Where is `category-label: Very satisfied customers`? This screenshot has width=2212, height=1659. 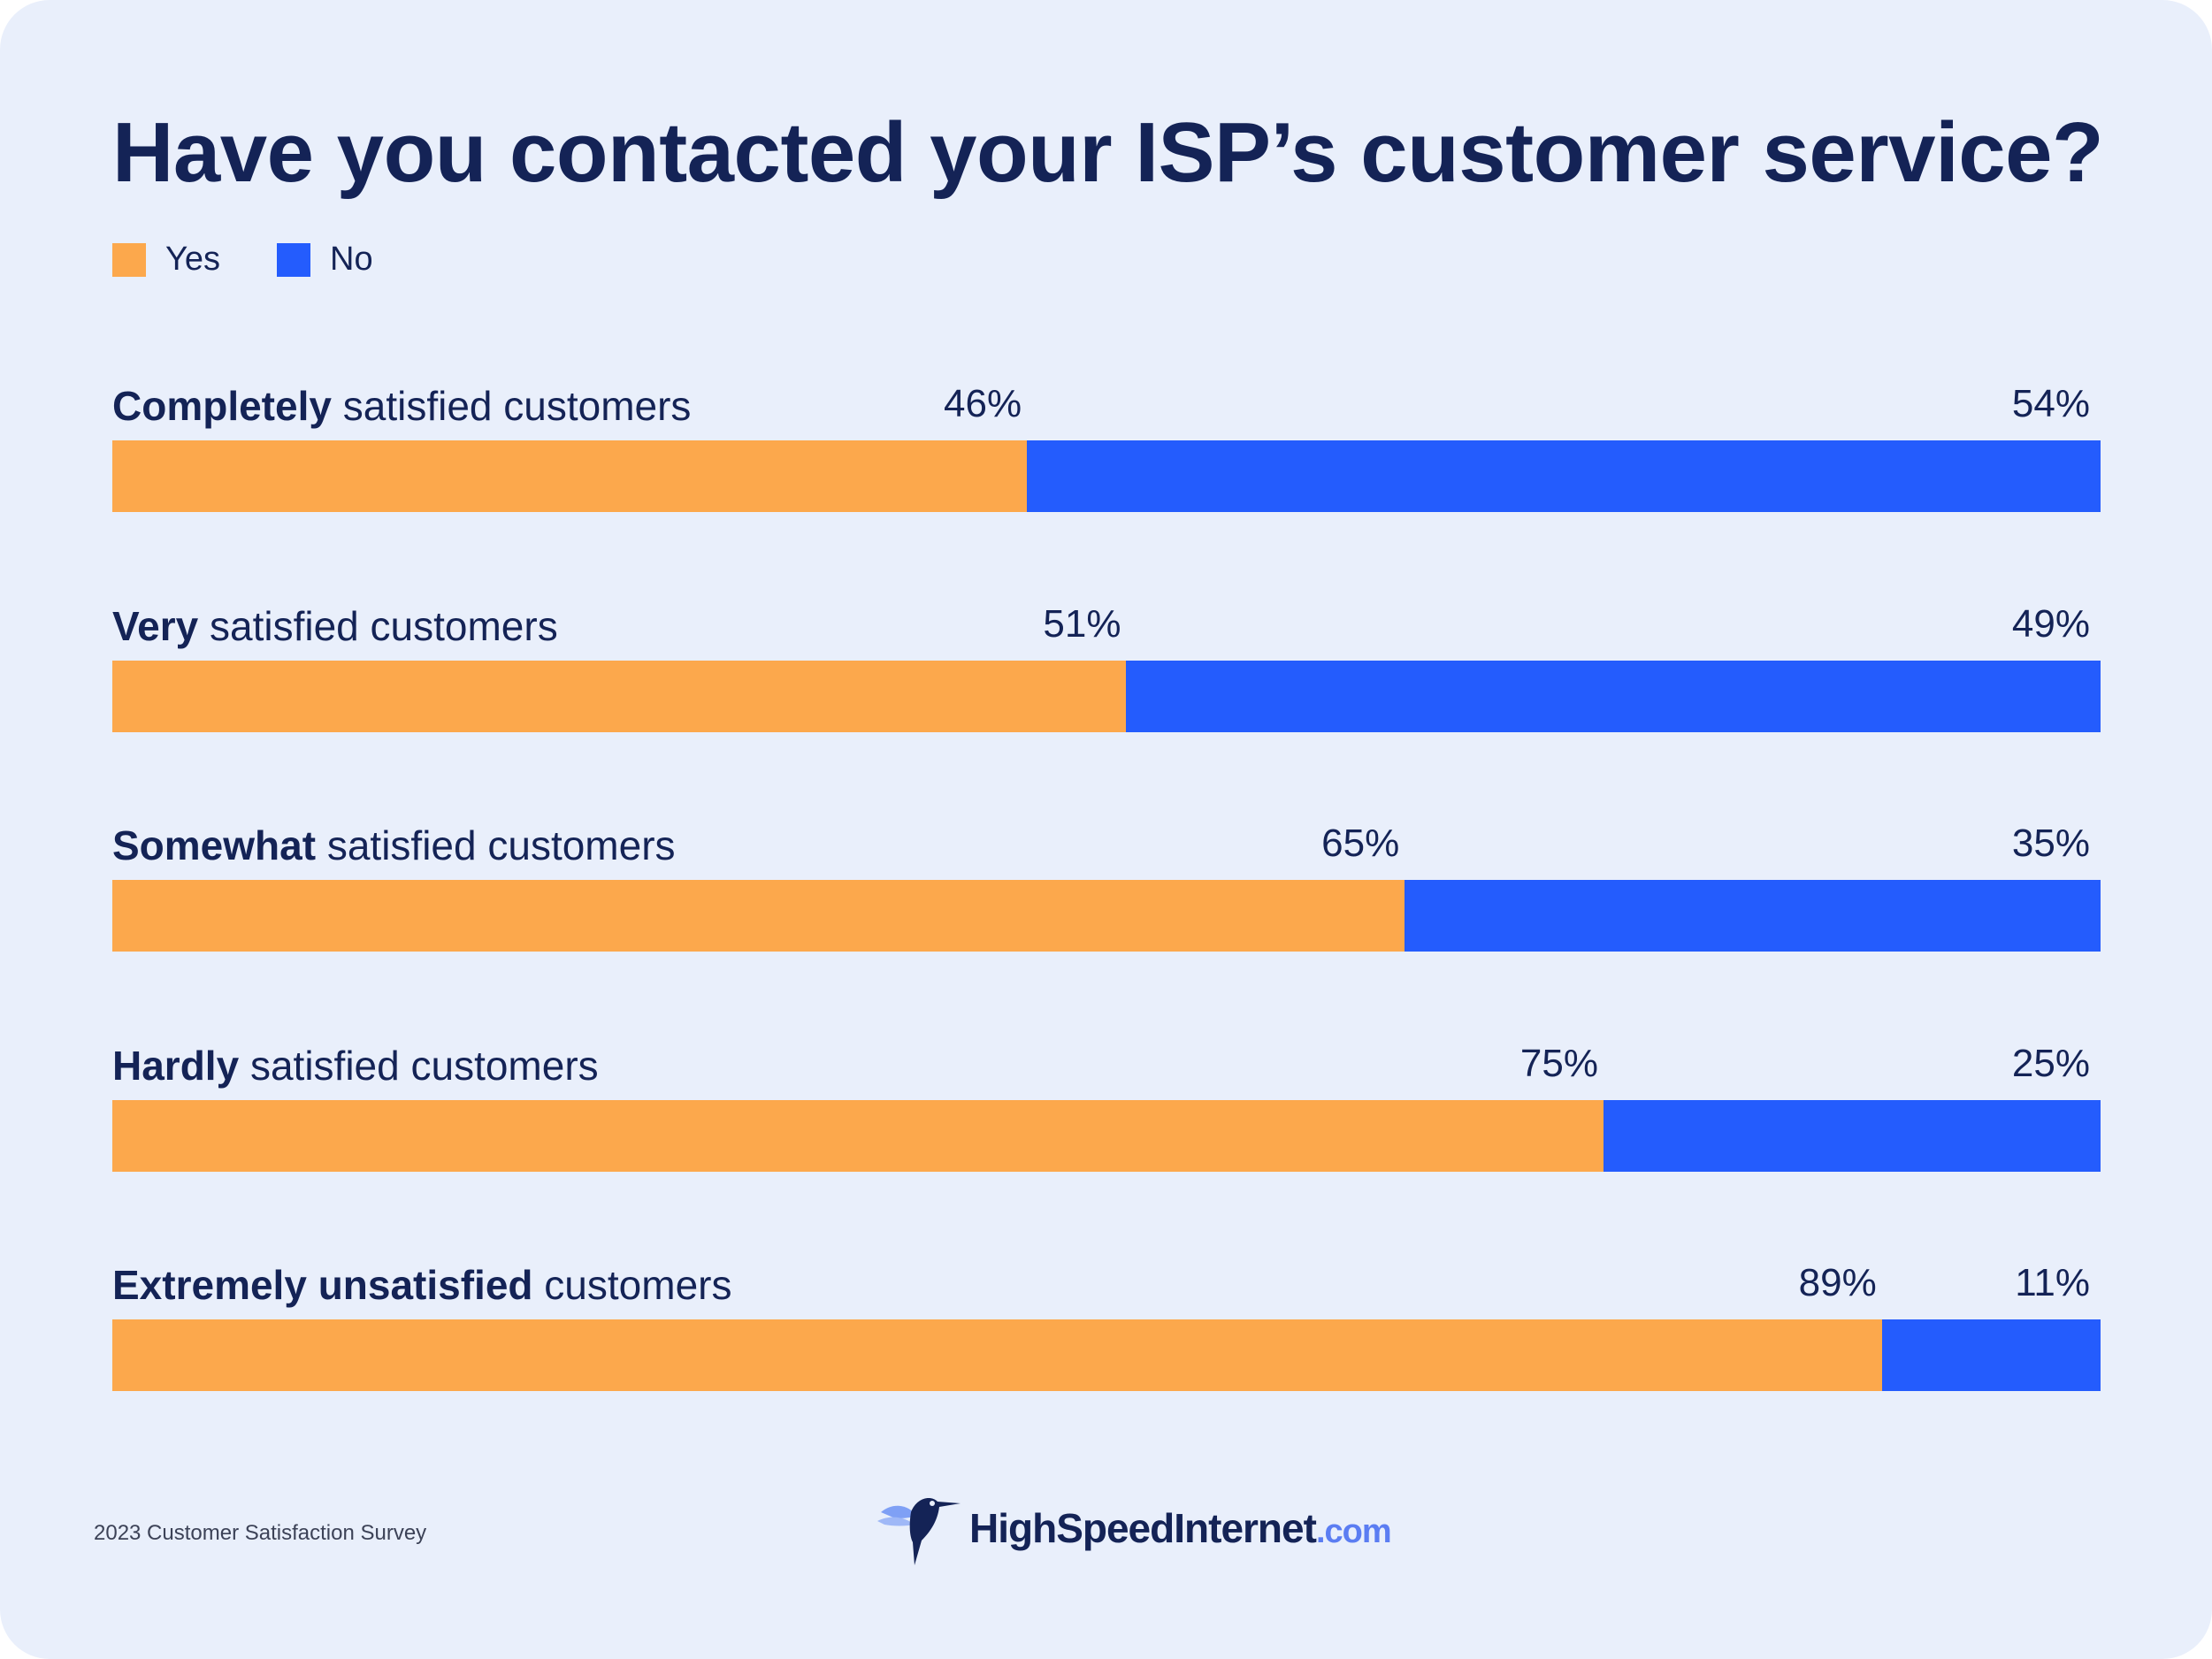
category-label: Very satisfied customers is located at coordinates (335, 626).